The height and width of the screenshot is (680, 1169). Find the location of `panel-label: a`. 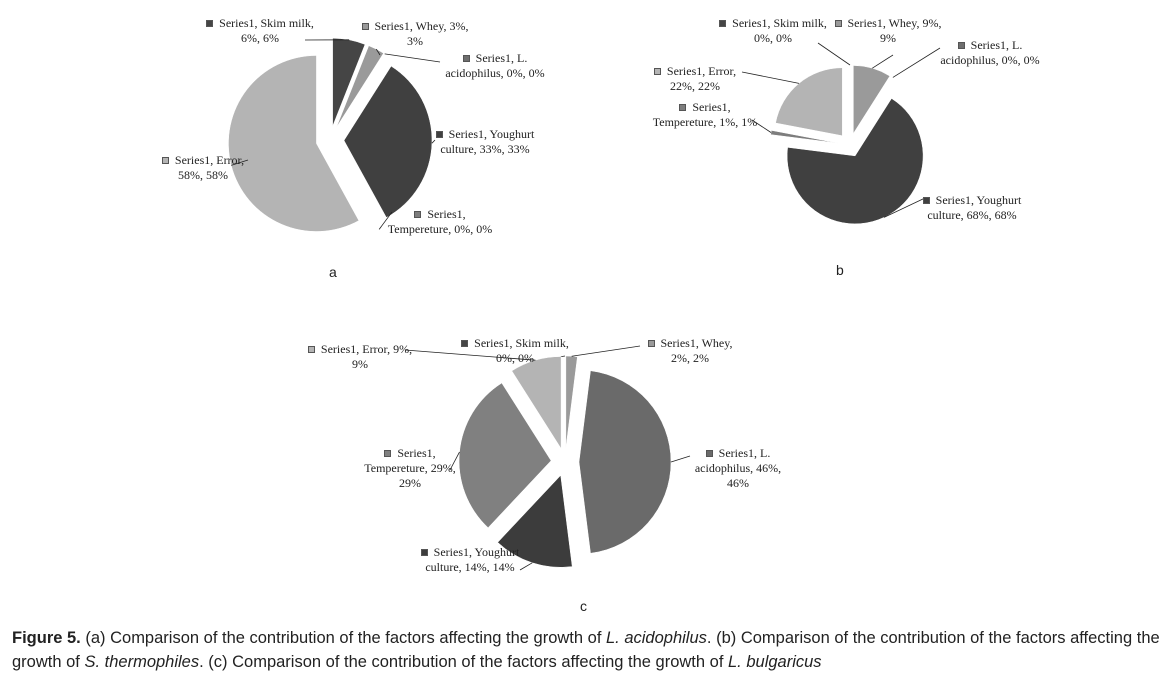

panel-label: a is located at coordinates (333, 272).